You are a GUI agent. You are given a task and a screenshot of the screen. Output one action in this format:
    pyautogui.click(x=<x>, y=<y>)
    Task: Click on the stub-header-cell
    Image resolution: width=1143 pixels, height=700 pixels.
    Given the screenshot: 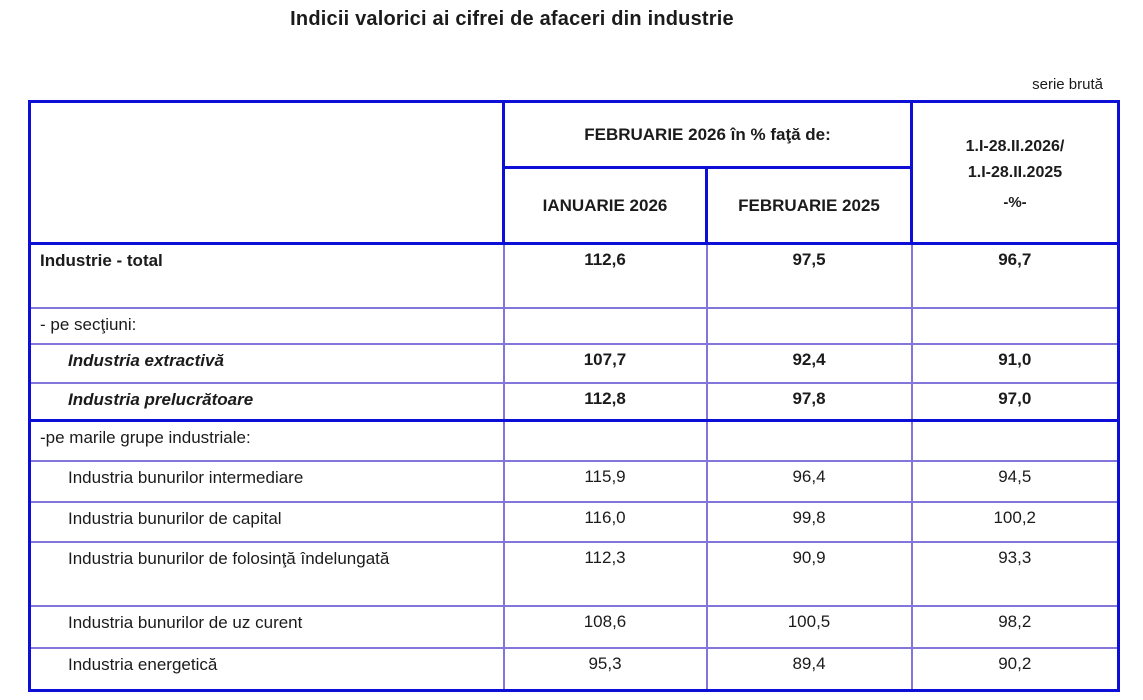 What is the action you would take?
    pyautogui.click(x=266, y=172)
    